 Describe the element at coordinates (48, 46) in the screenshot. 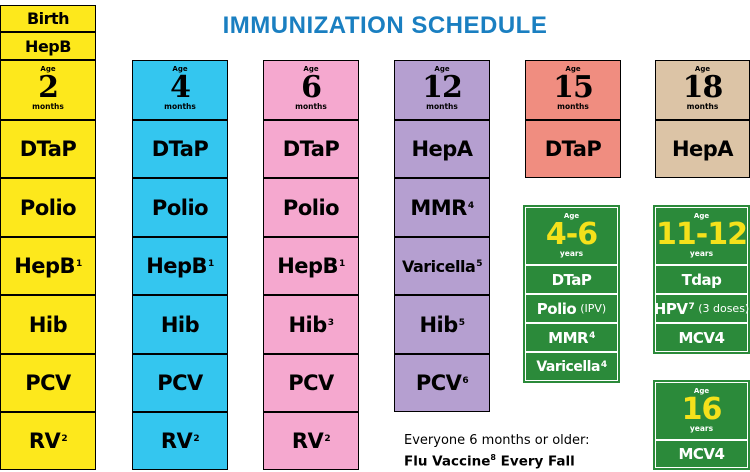

I see `birth-hepb-cell: HepB` at that location.